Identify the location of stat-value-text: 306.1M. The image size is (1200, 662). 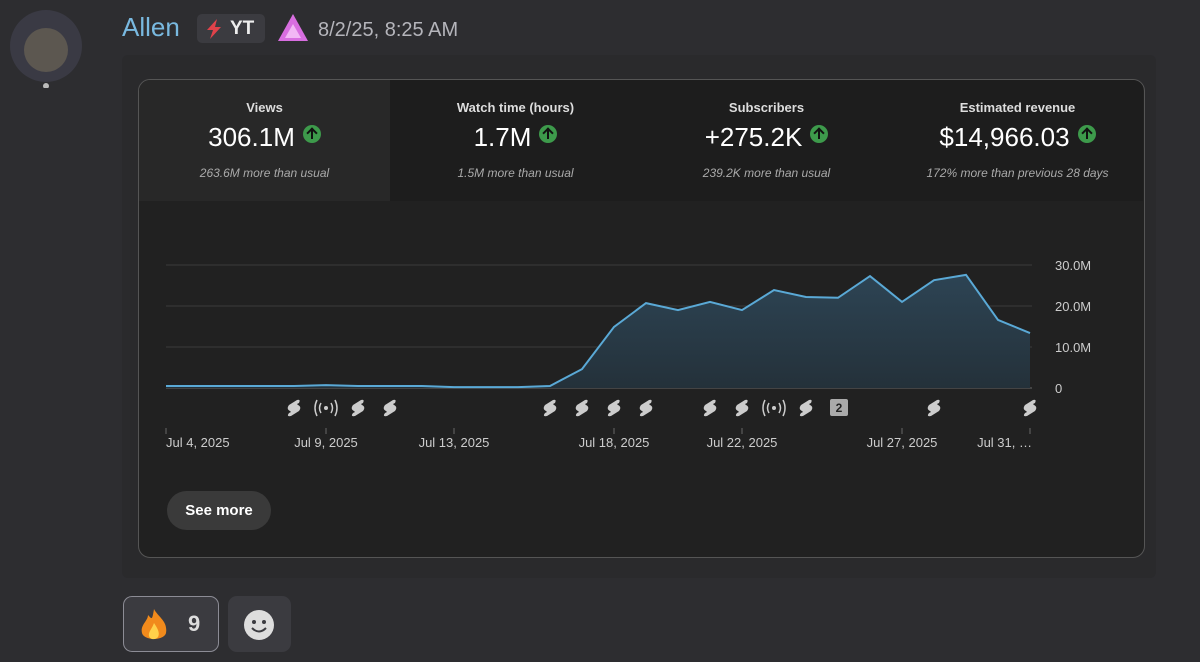
(251, 137).